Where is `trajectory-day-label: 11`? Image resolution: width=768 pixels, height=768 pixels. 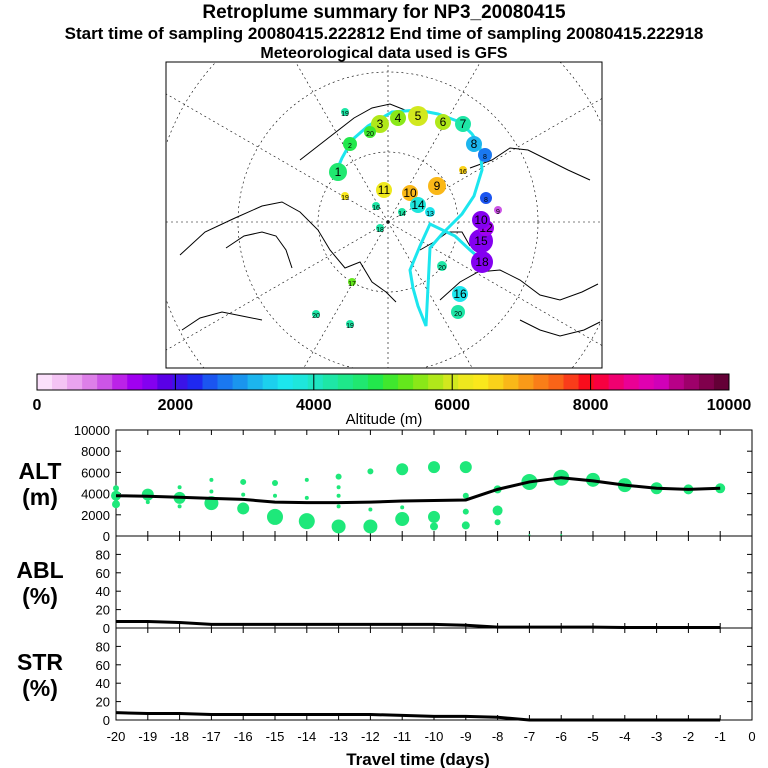
trajectory-day-label: 11 is located at coordinates (384, 190).